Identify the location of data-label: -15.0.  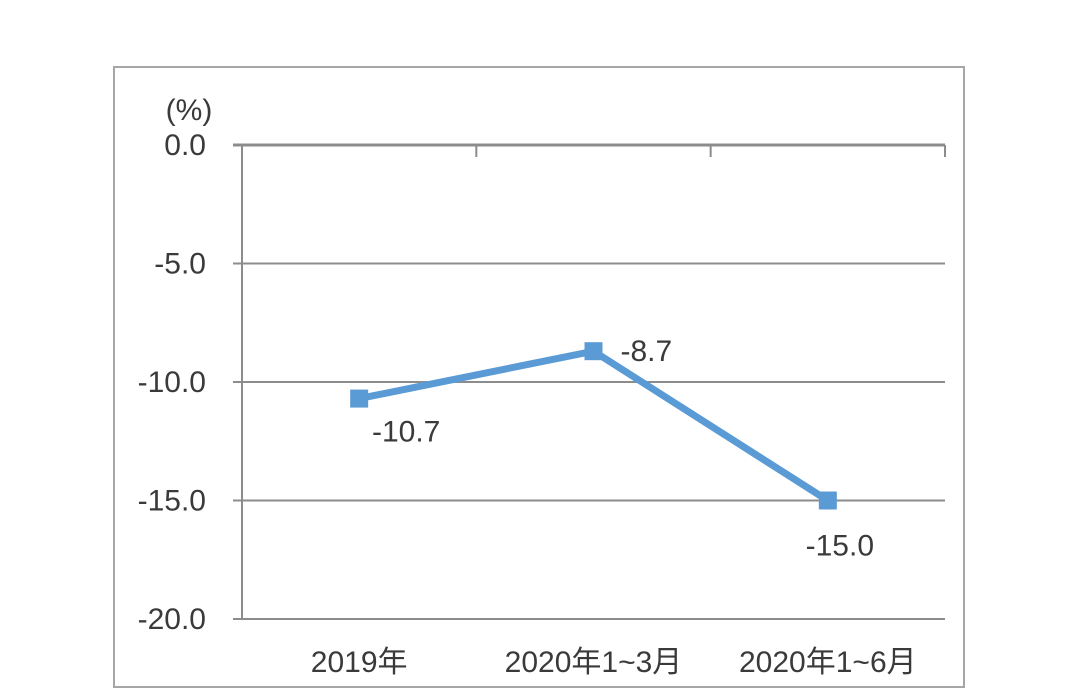
(840, 546).